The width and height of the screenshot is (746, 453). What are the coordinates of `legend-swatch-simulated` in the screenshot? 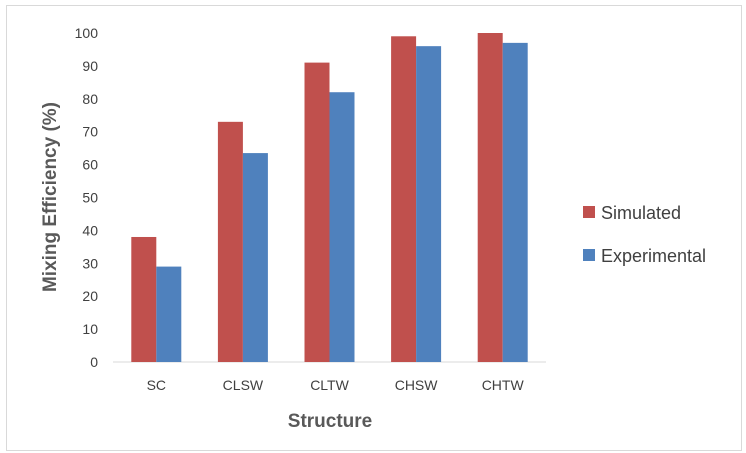 It's located at (589, 212).